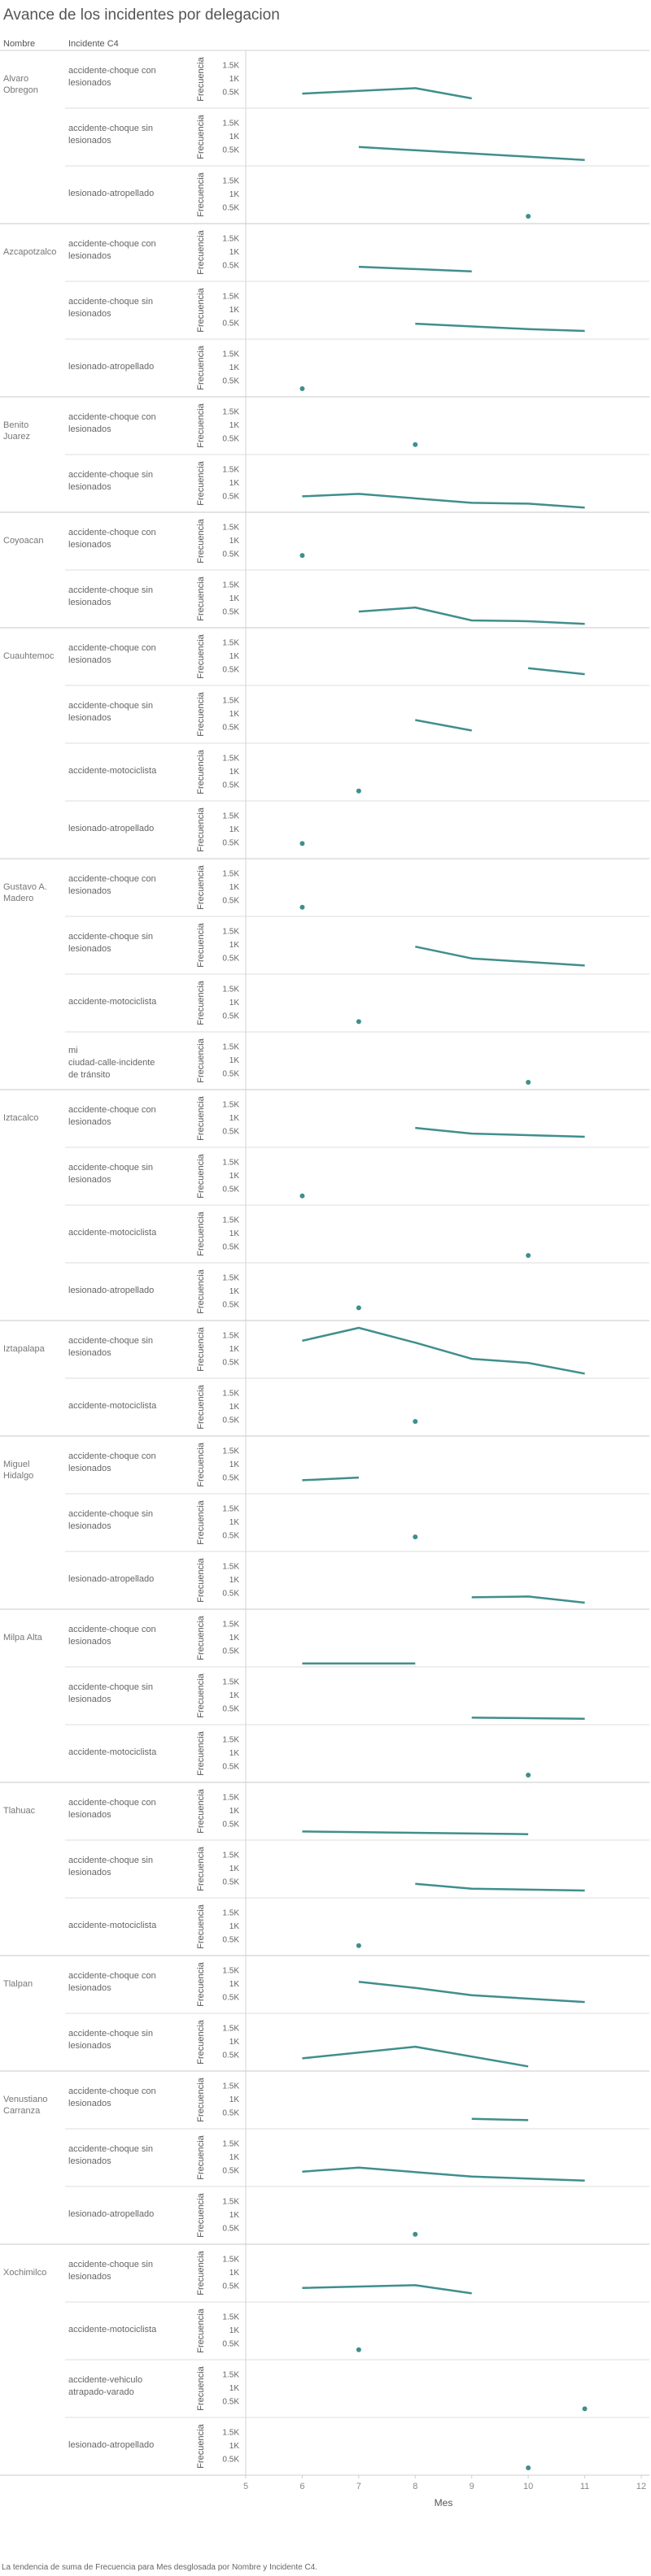  What do you see at coordinates (29, 252) in the screenshot?
I see `group-name: Azcapotzalco` at bounding box center [29, 252].